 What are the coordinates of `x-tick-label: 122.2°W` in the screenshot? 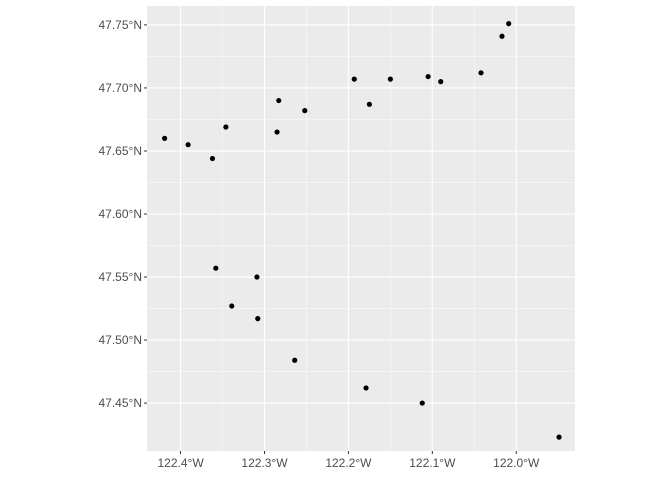 It's located at (348, 463).